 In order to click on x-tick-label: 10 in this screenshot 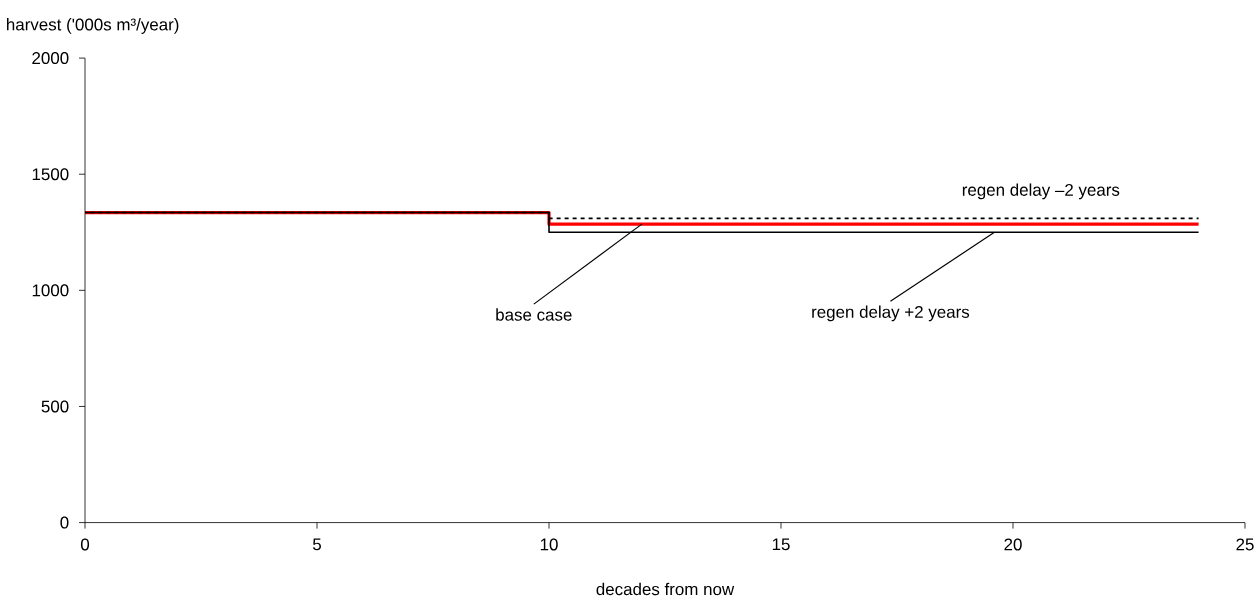, I will do `click(549, 544)`.